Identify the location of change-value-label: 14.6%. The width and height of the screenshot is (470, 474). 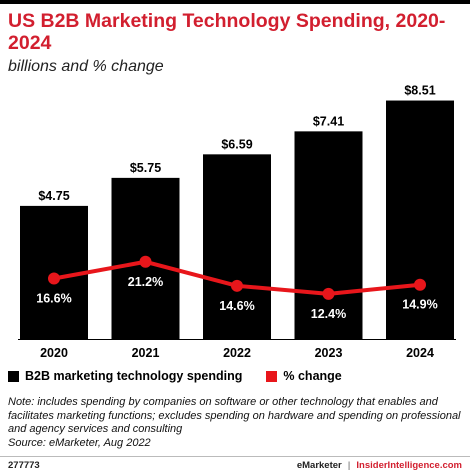
(236, 306).